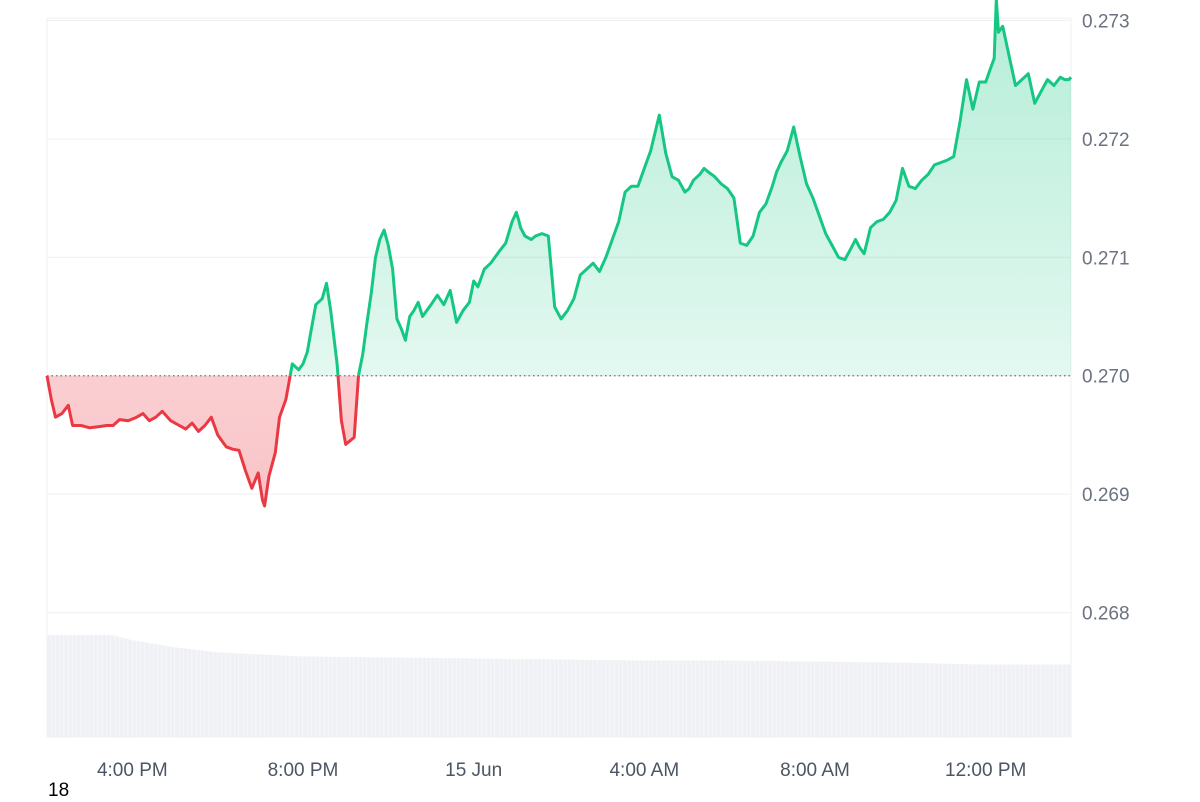 This screenshot has width=1200, height=802. I want to click on y-axis: 0.268 0.269 0.270 0.271 0.272 0.273, so click(1106, 317).